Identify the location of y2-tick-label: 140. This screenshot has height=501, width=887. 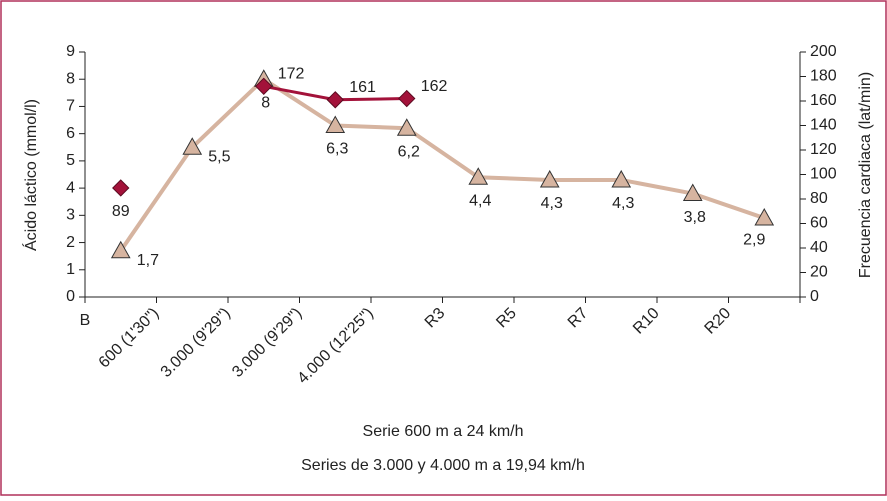
(823, 125).